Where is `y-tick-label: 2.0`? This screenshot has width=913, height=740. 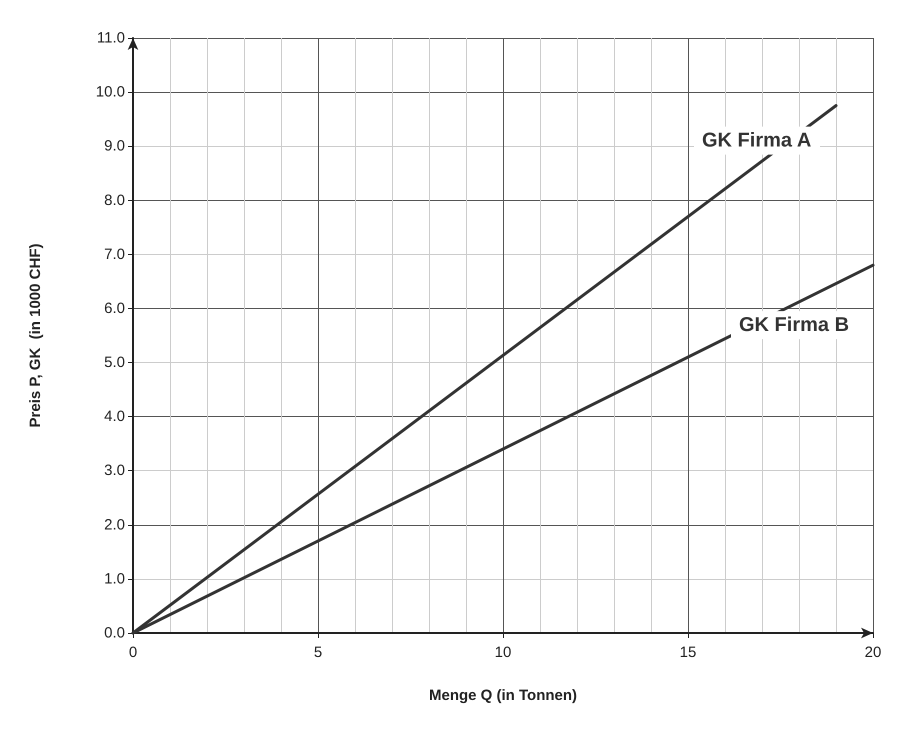
y-tick-label: 2.0 is located at coordinates (114, 525).